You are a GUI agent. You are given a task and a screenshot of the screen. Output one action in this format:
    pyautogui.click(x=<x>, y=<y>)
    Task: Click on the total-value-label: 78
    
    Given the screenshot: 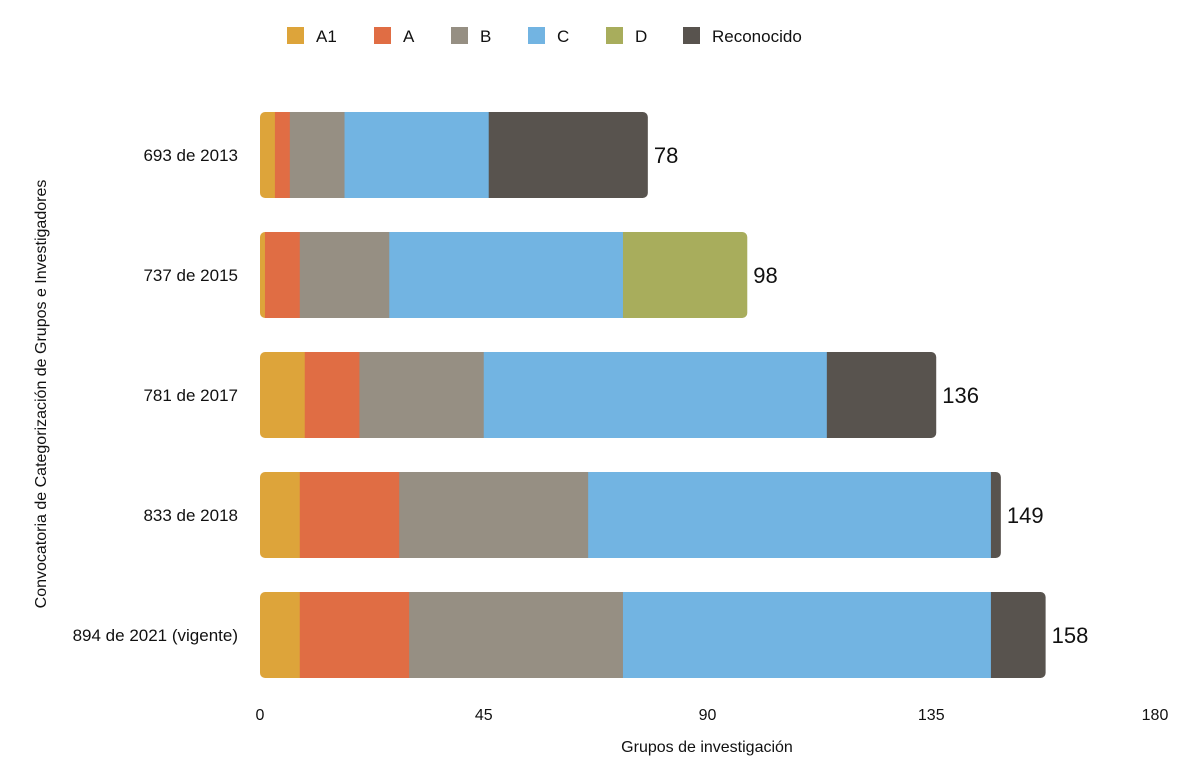 What is the action you would take?
    pyautogui.click(x=666, y=155)
    